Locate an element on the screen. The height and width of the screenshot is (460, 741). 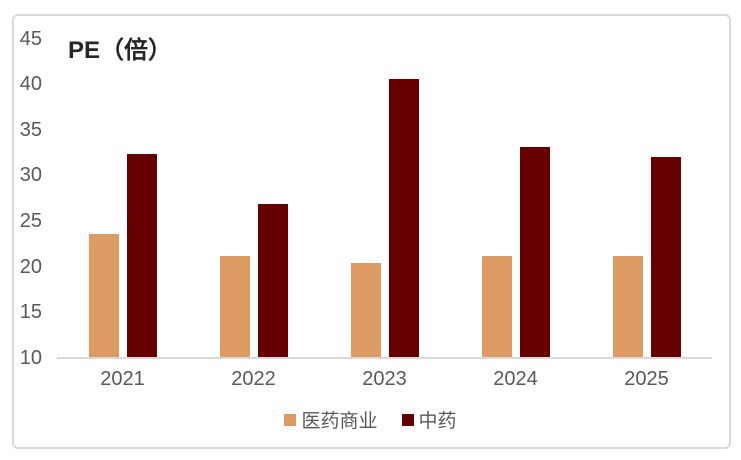
legend-item-1: 医药商业 is located at coordinates (331, 419).